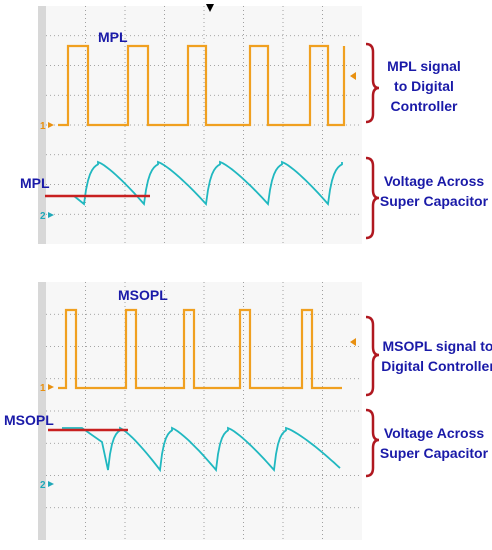 This screenshot has height=550, width=492. Describe the element at coordinates (424, 86) in the screenshot. I see `callout-top-line-2: to Digital` at that location.